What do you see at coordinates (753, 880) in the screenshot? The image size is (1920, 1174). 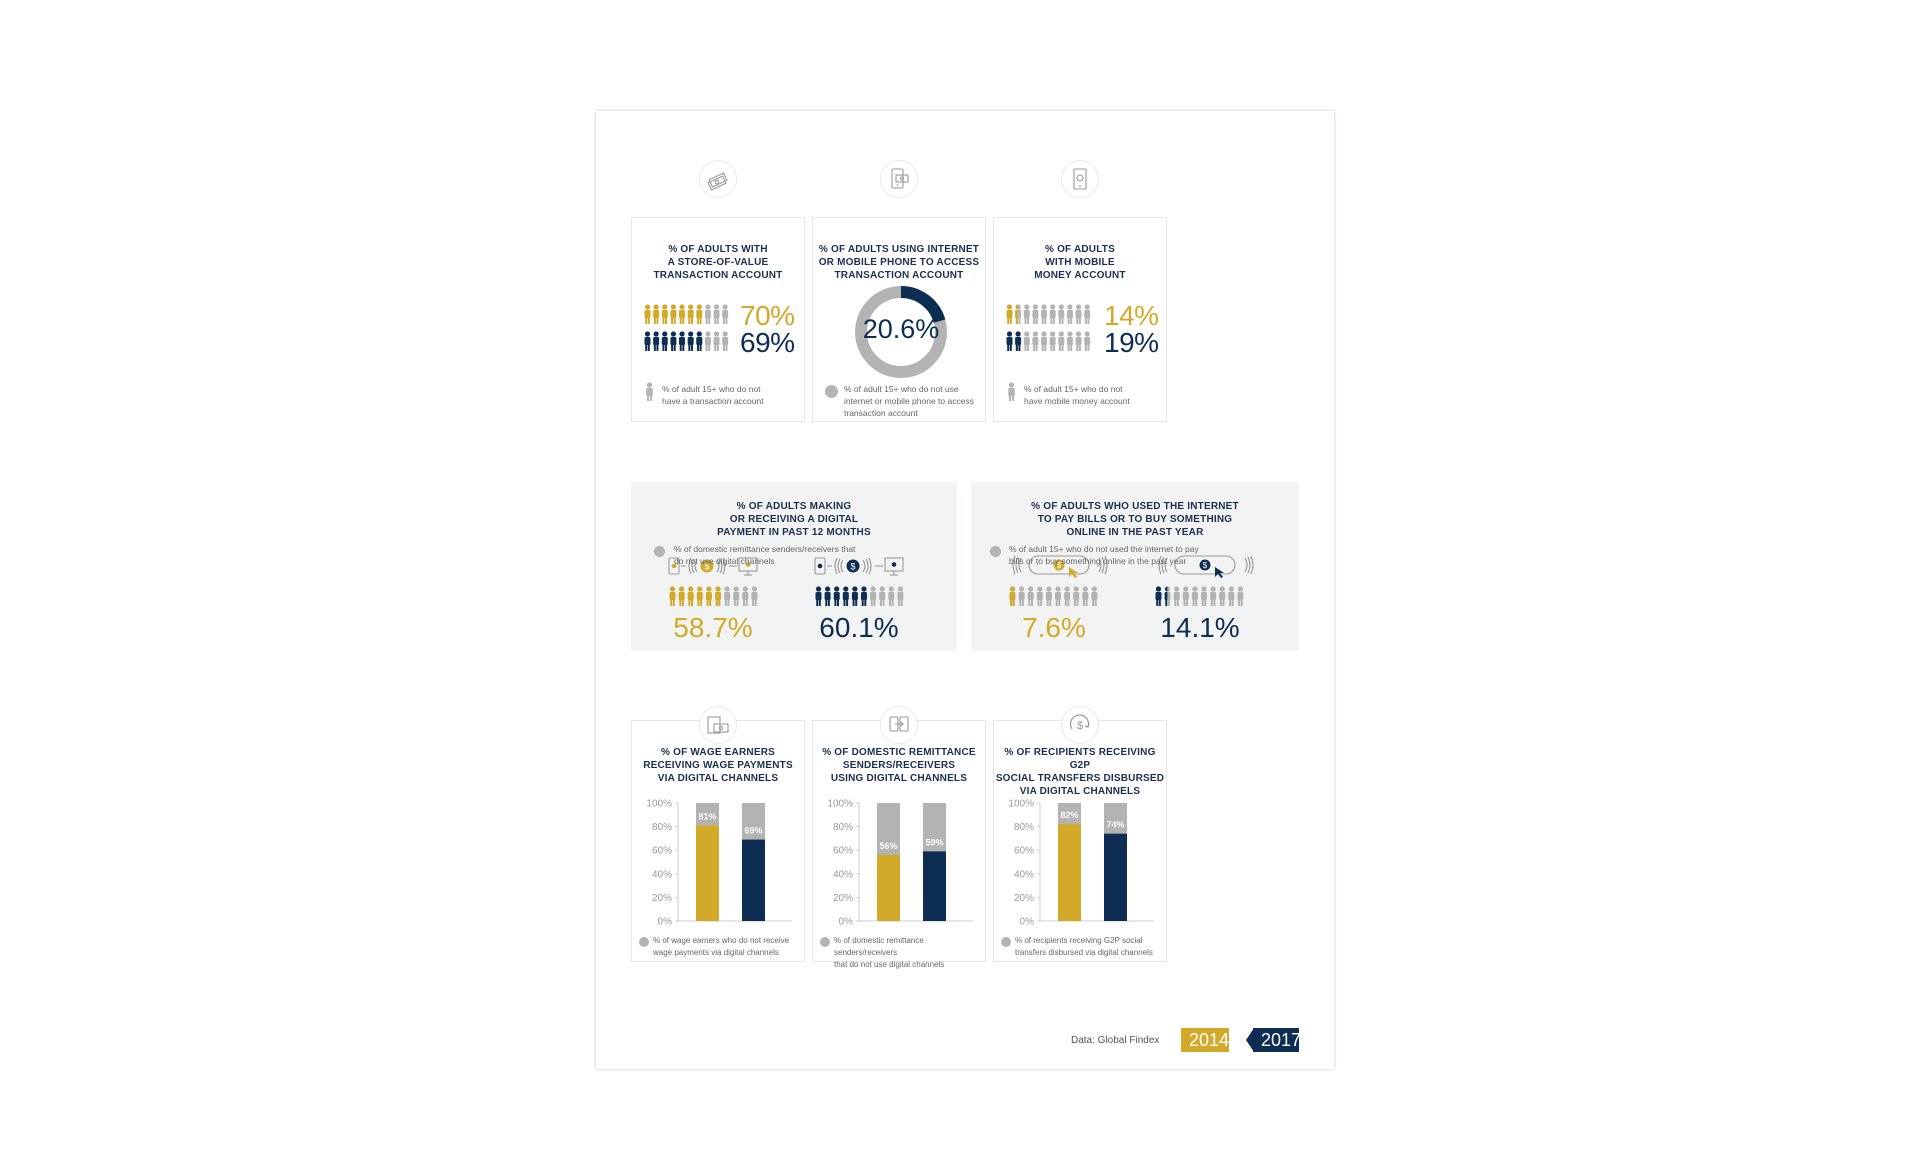 I see `bar-2017` at bounding box center [753, 880].